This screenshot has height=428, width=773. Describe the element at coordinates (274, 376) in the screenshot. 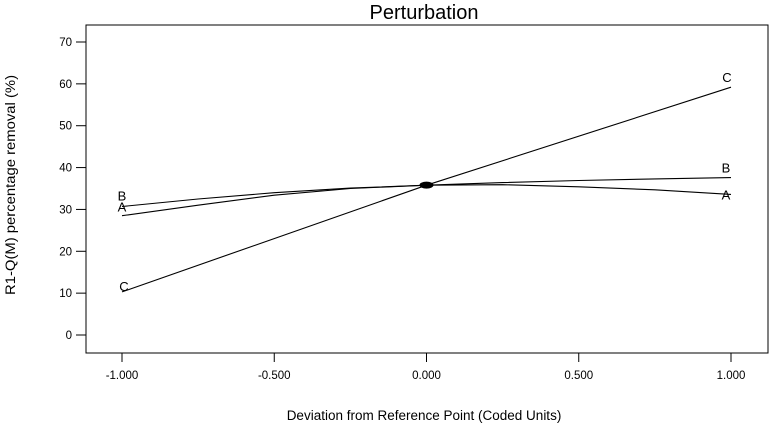

I see `x-tick-label: -0.500` at that location.